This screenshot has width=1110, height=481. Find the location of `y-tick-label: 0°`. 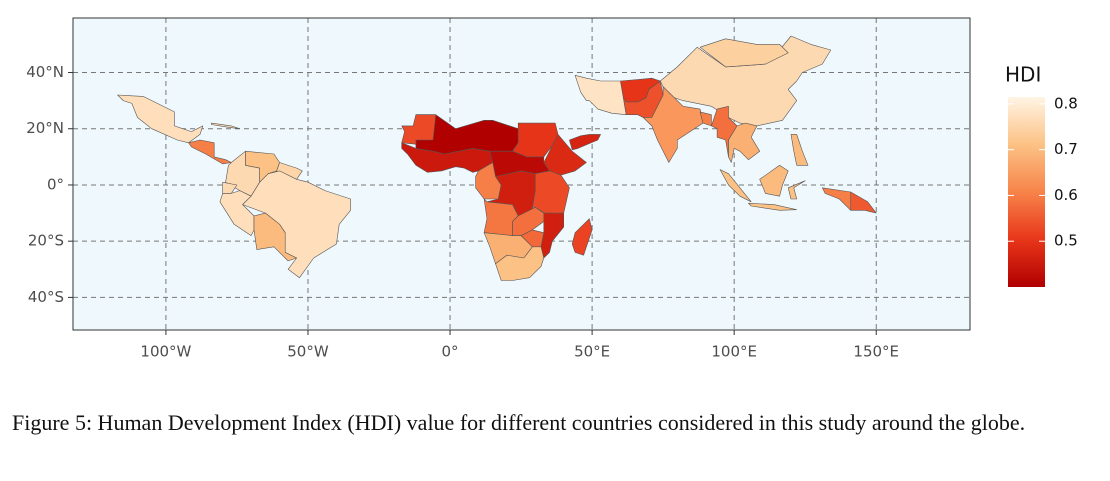

y-tick-label: 0° is located at coordinates (55, 184).